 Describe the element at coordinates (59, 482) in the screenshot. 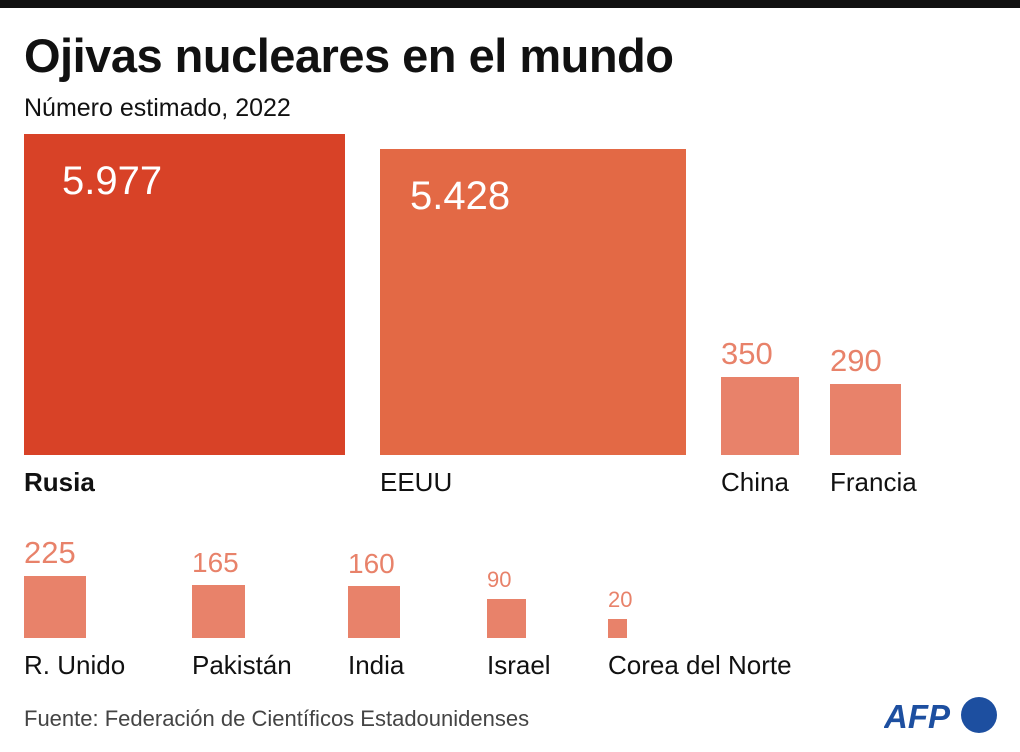

I see `category-label: Rusia` at that location.